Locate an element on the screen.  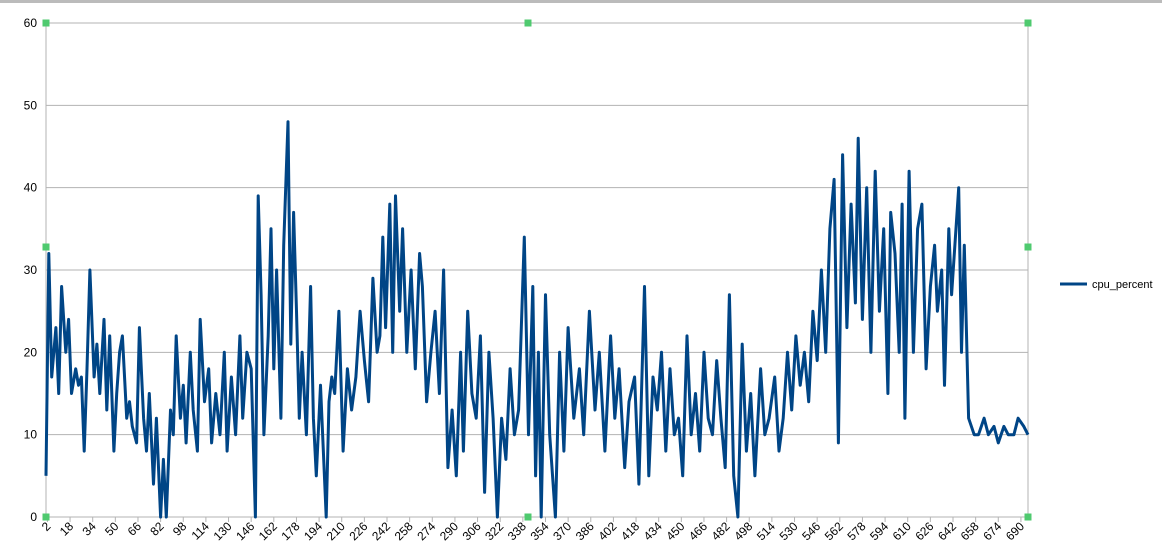
x-tick-label: 434 is located at coordinates (653, 531).